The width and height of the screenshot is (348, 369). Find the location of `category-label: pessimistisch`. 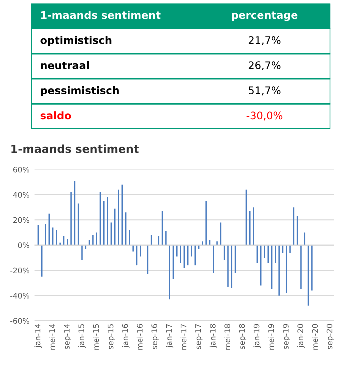

category-label: pessimistisch is located at coordinates (80, 91).